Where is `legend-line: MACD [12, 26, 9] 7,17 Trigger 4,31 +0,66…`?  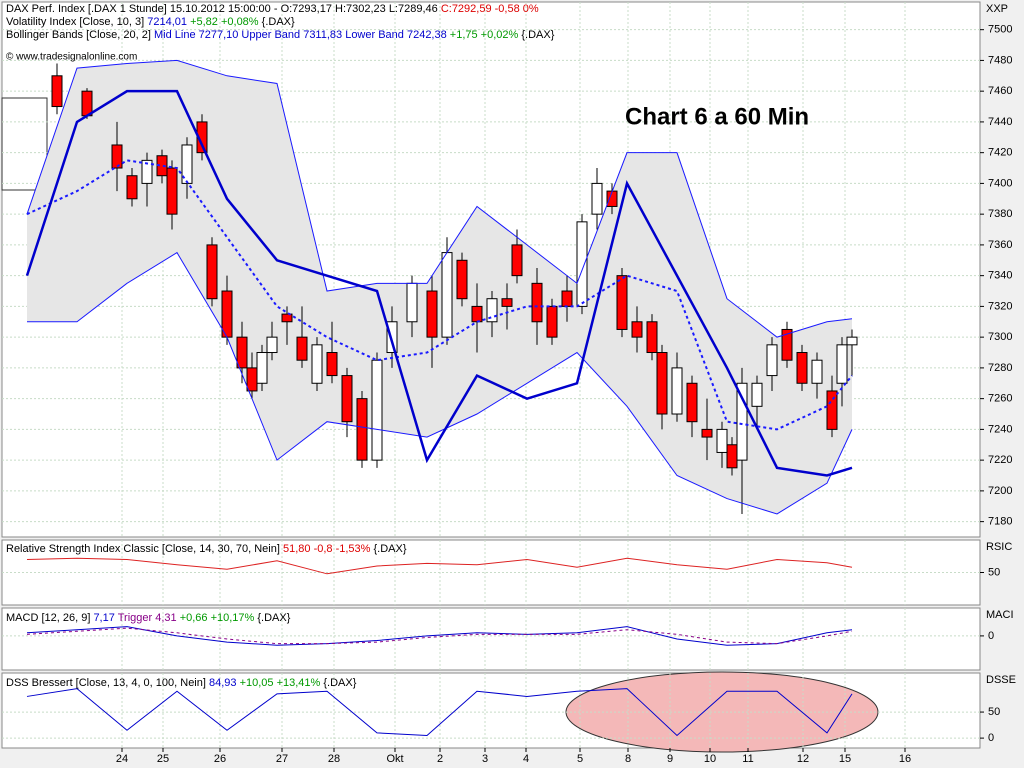 legend-line: MACD [12, 26, 9] 7,17 Trigger 4,31 +0,66… is located at coordinates (148, 618).